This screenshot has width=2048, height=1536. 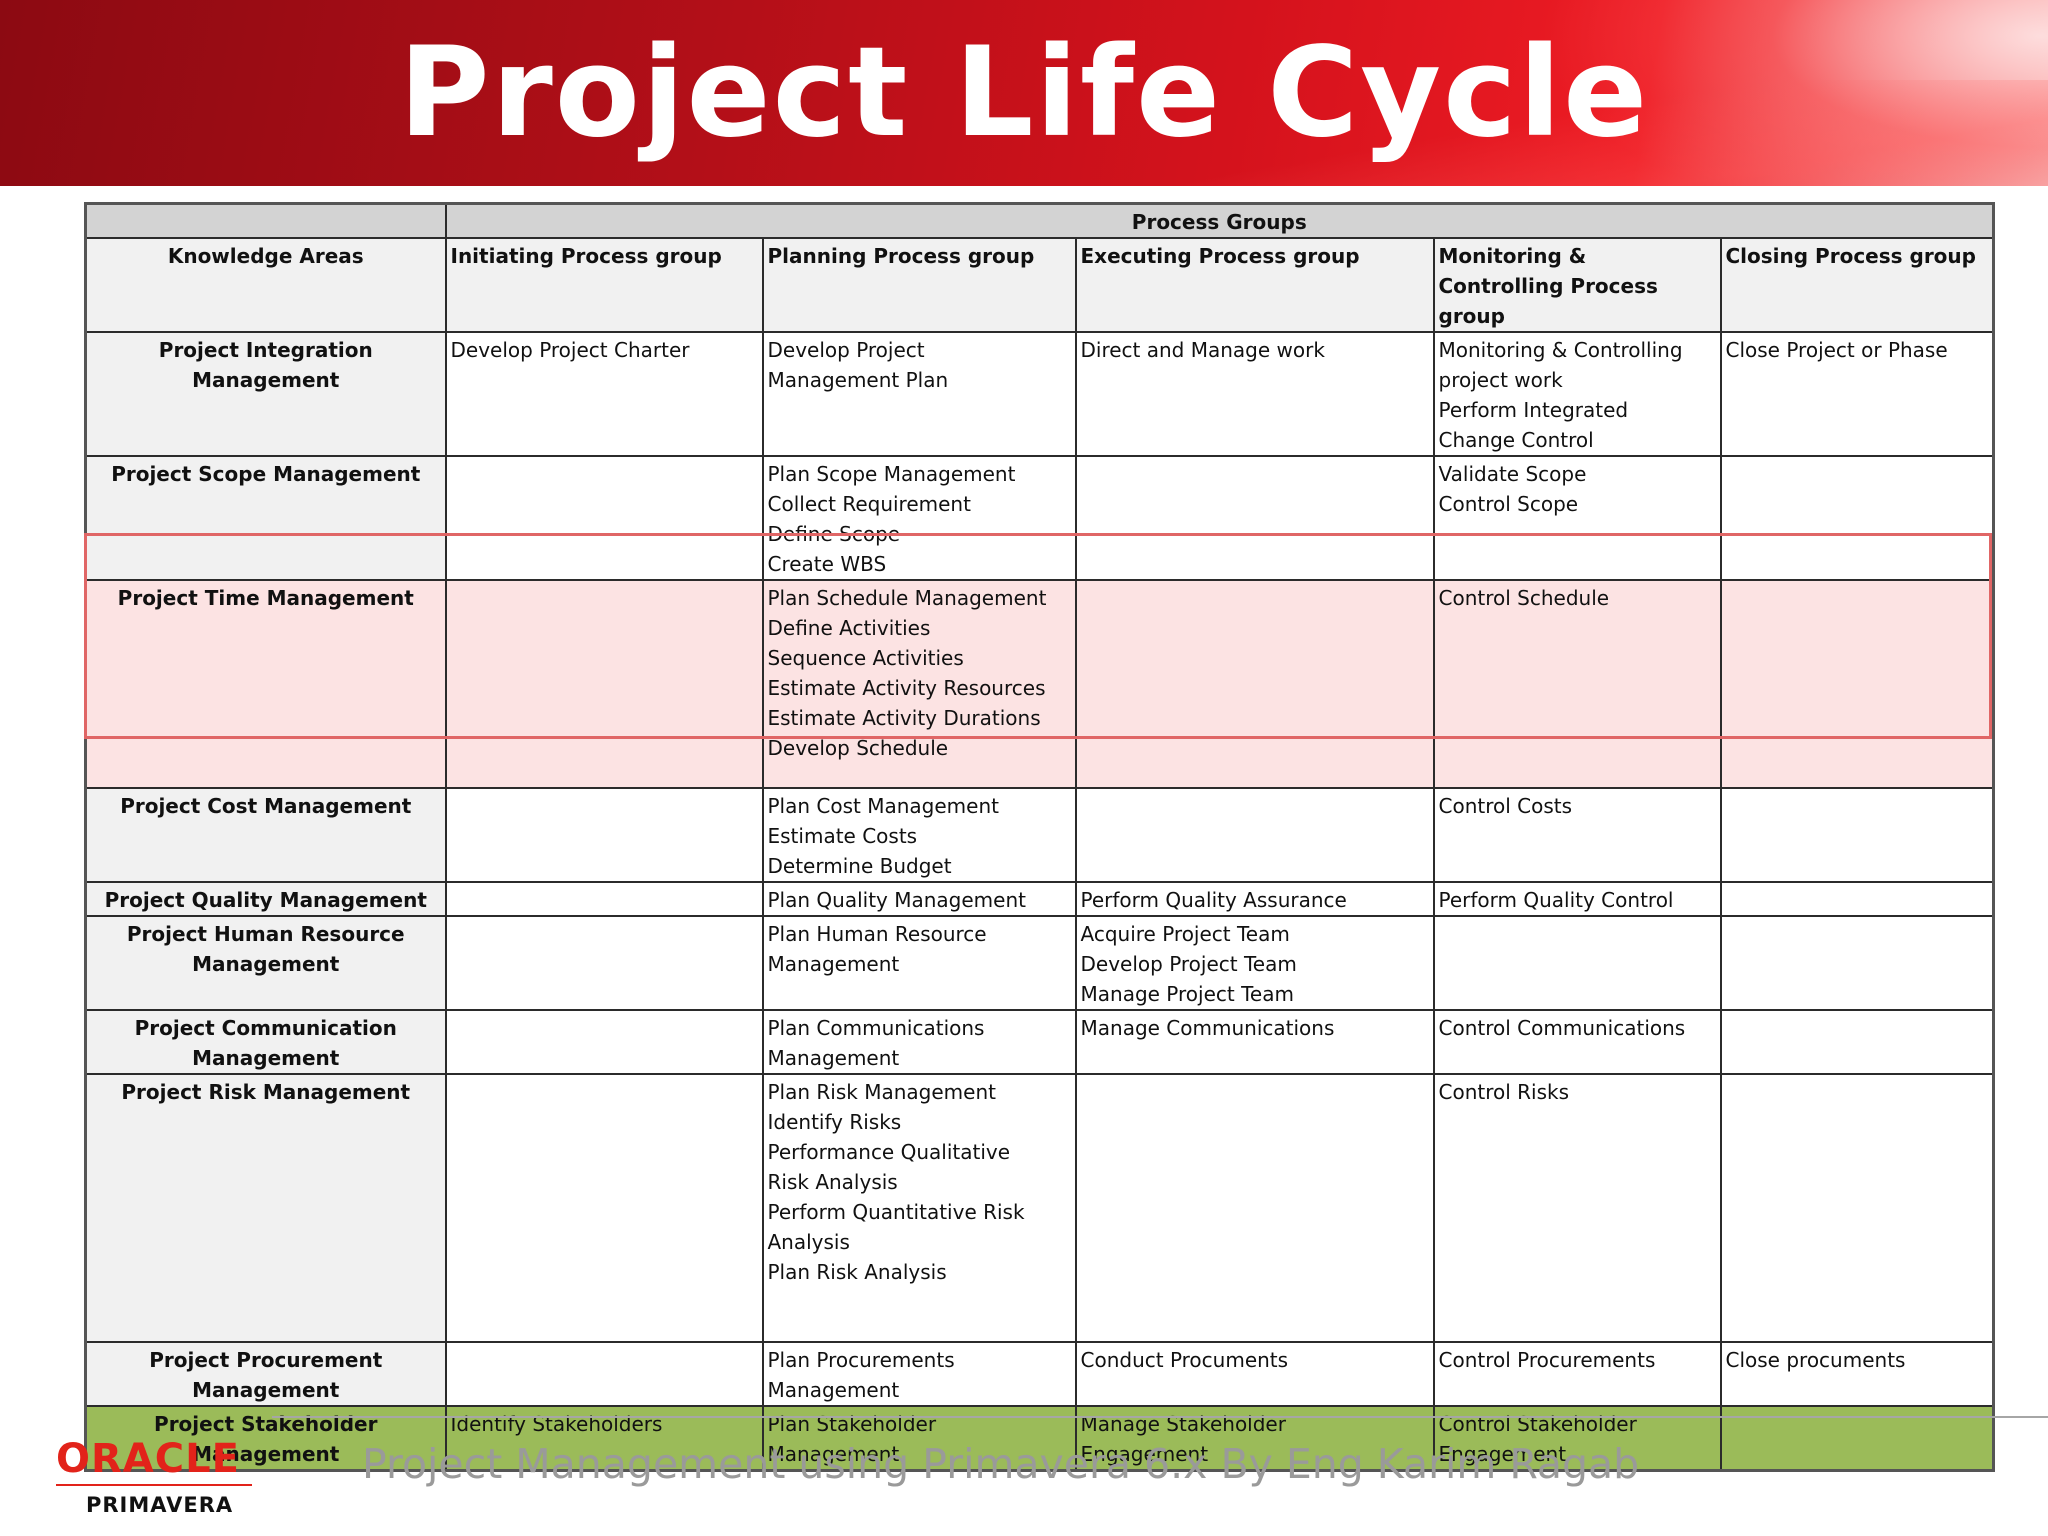 I want to click on knowledge-area-cell: Project Time Management, so click(x=265, y=684).